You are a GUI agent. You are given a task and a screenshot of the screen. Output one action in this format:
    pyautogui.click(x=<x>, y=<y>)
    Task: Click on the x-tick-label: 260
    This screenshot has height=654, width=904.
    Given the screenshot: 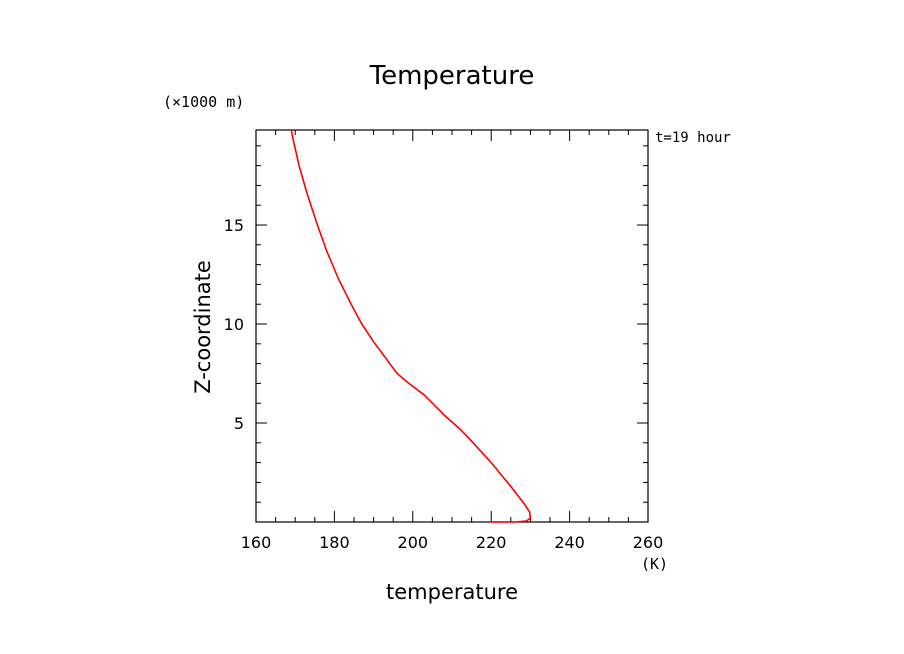 What is the action you would take?
    pyautogui.click(x=648, y=542)
    